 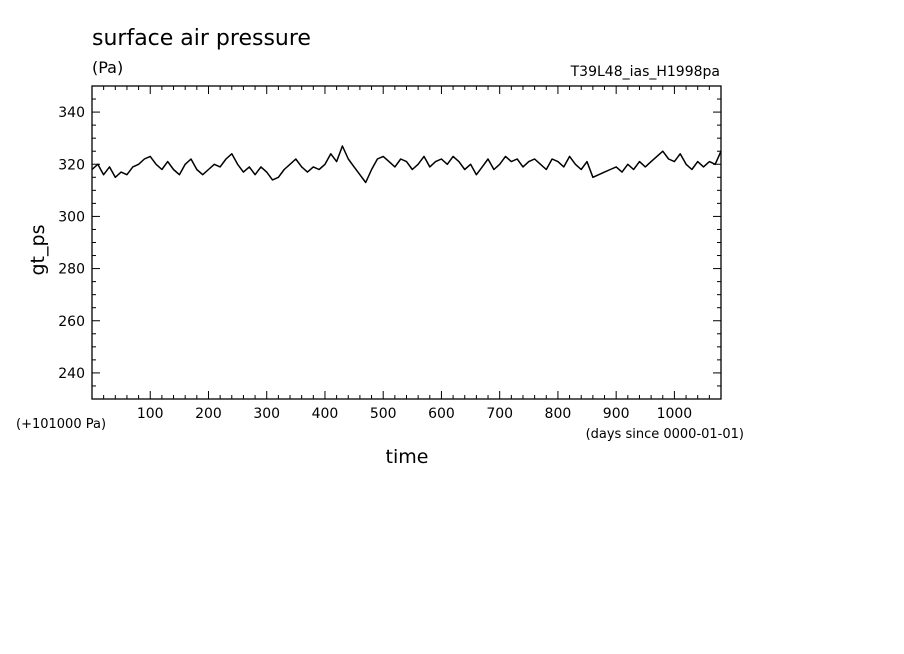 What do you see at coordinates (675, 414) in the screenshot?
I see `x-tick-label: 1000` at bounding box center [675, 414].